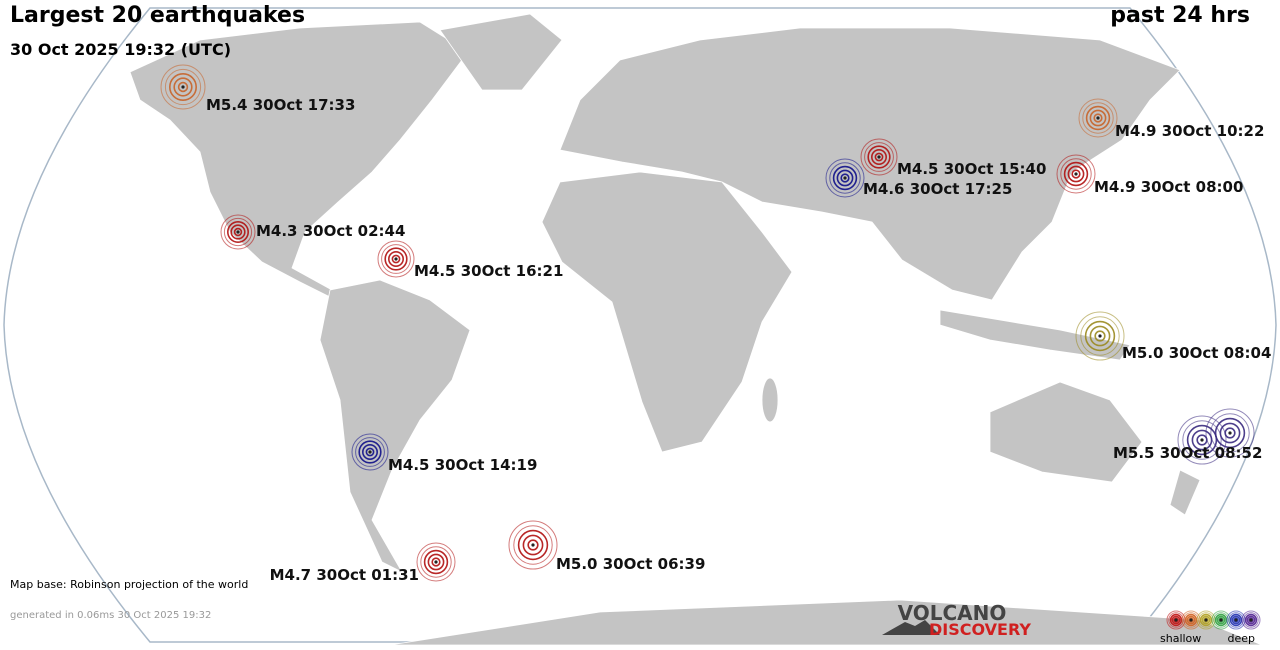 The height and width of the screenshot is (650, 1280). I want to click on legend-deep: deep, so click(1242, 638).